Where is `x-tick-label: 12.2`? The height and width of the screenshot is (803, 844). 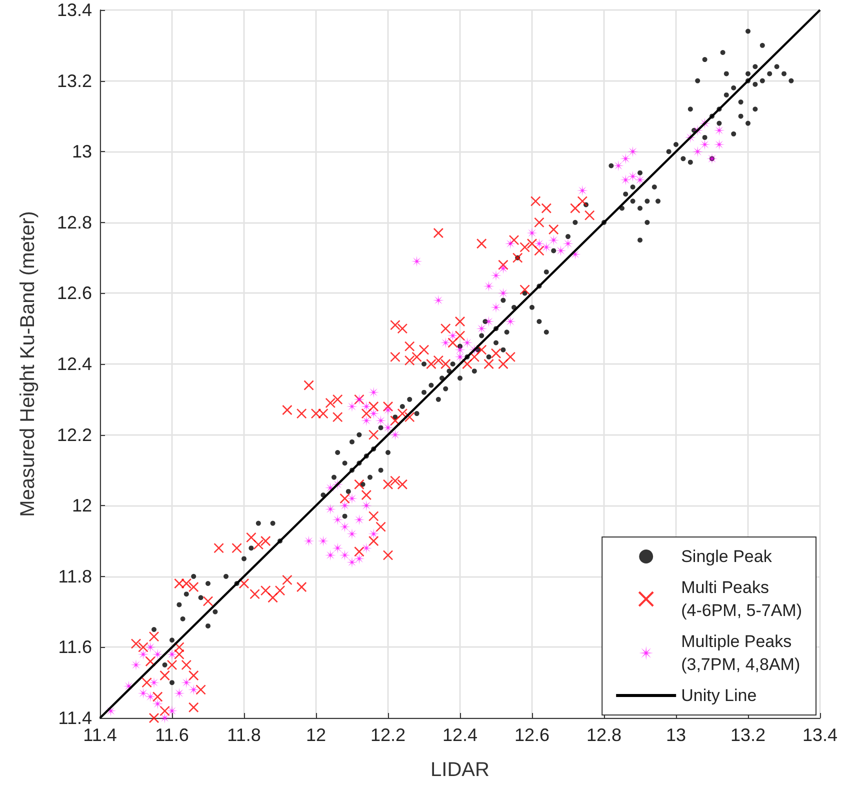 x-tick-label: 12.2 is located at coordinates (388, 735).